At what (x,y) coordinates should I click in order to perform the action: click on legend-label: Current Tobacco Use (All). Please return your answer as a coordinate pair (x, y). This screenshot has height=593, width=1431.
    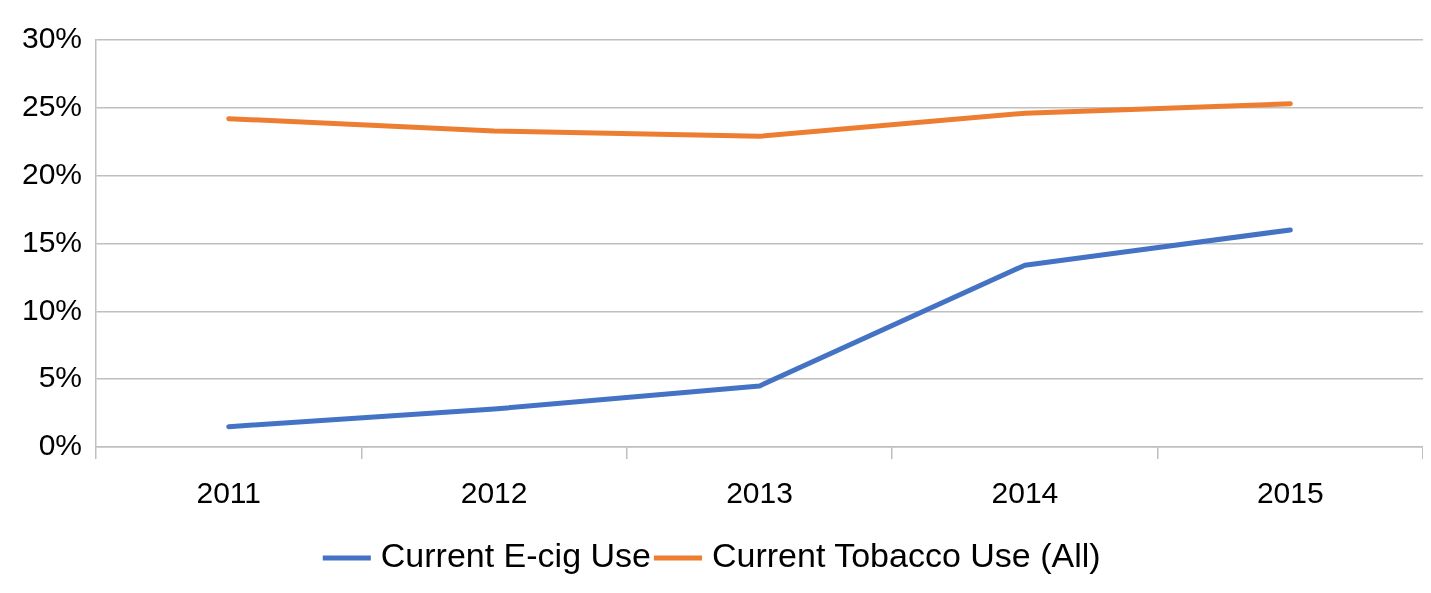
    Looking at the image, I should click on (906, 555).